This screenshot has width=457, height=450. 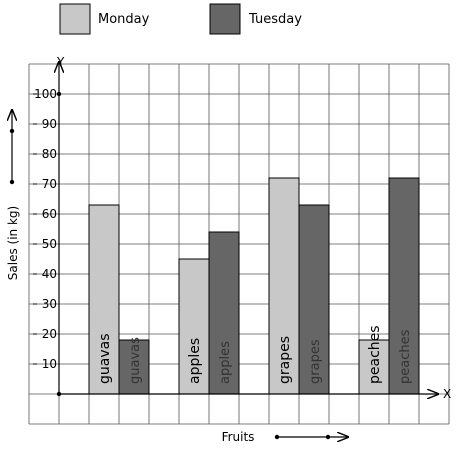 What do you see at coordinates (135, 360) in the screenshot?
I see `bar-label-guavas-tuesday: guavas` at bounding box center [135, 360].